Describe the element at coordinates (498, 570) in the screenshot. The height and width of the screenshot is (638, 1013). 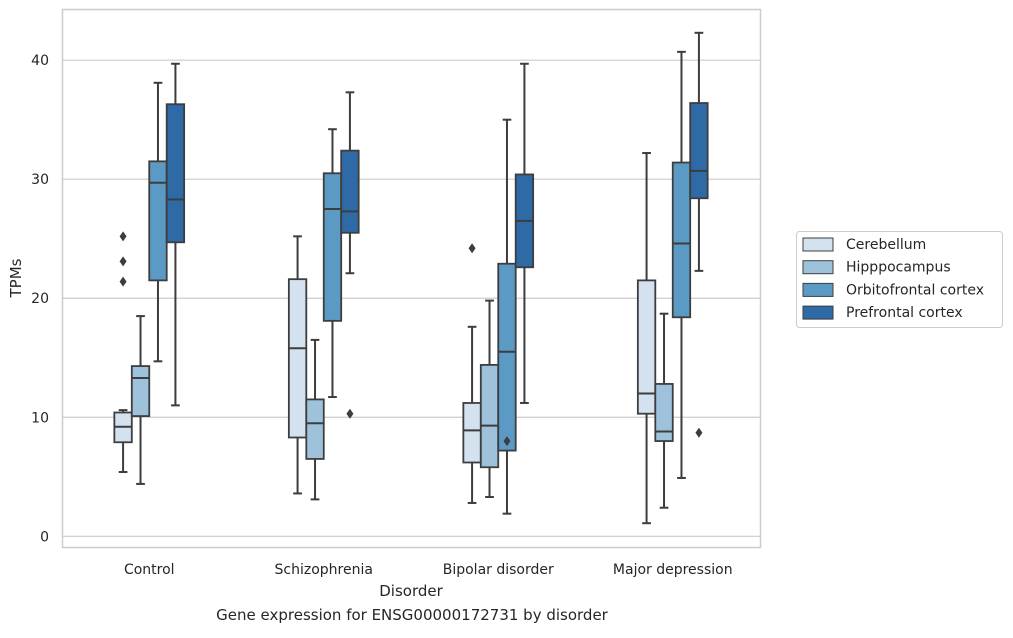
I see `x-tick-label: Bipolar disorder` at that location.